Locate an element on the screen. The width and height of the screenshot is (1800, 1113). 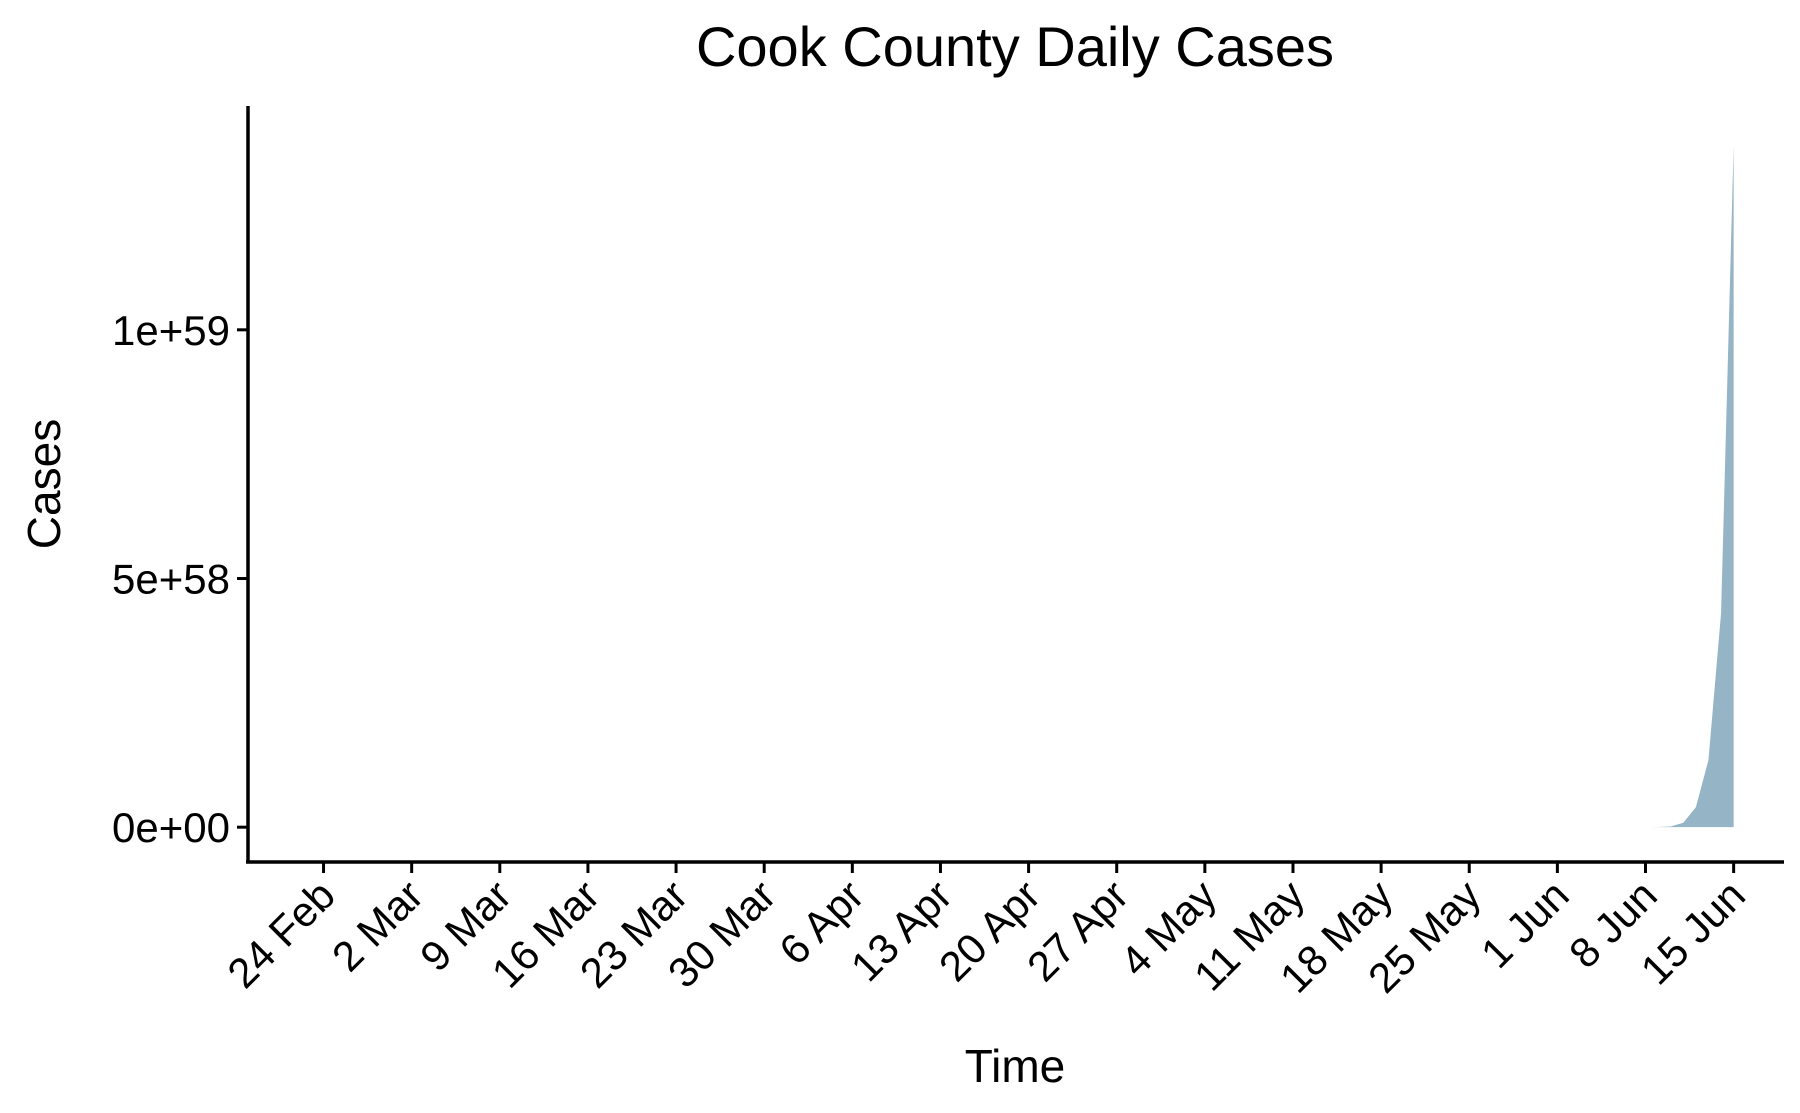
x-tick-label: 27 Apr is located at coordinates (1077, 930).